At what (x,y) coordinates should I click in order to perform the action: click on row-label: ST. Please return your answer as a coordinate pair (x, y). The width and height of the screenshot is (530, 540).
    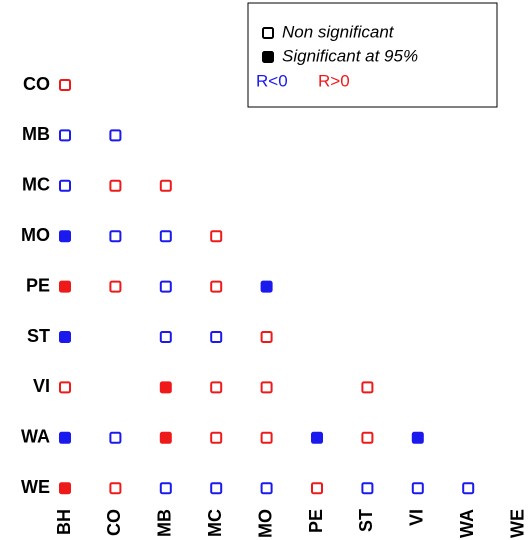
    Looking at the image, I should click on (38, 336).